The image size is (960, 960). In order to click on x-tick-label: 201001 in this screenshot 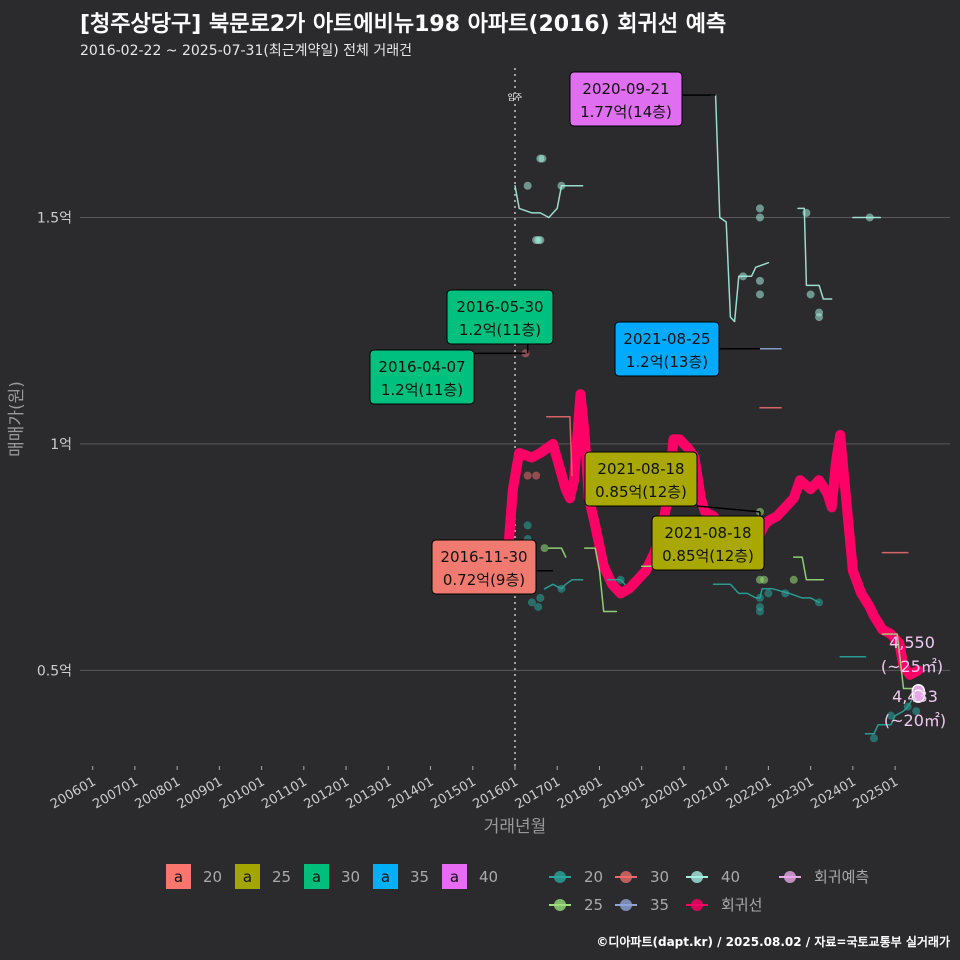, I will do `click(242, 793)`.